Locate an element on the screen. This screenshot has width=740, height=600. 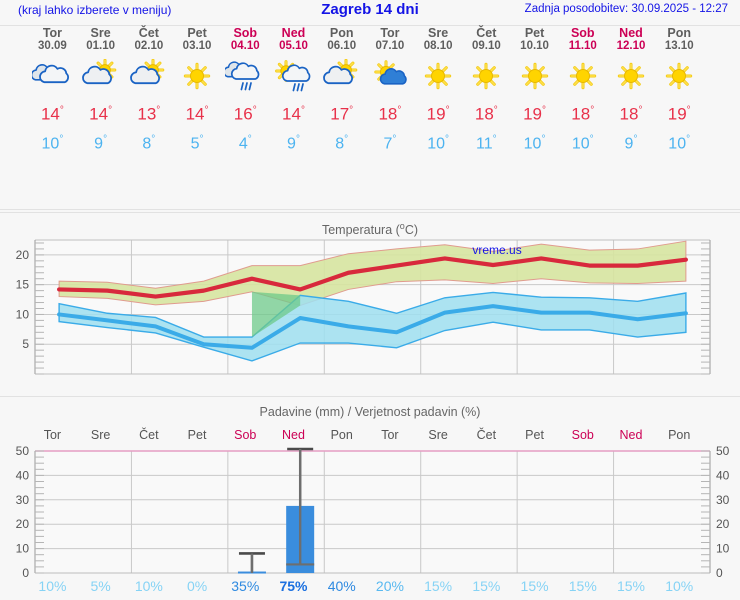
day-date: 13.10 is located at coordinates (679, 46).